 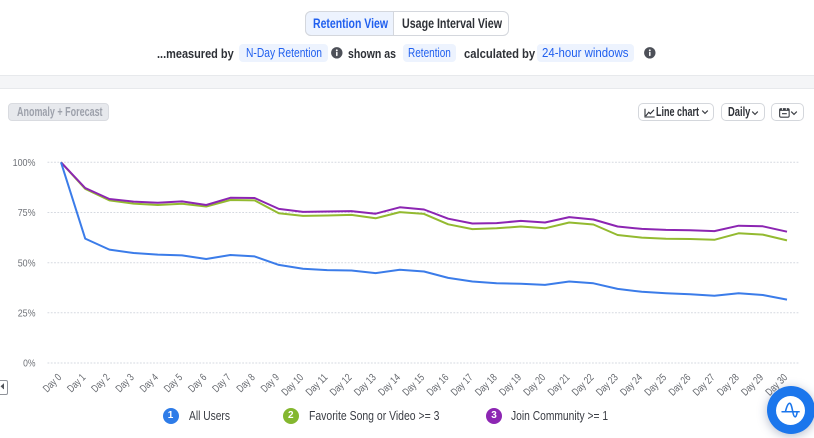 I want to click on svg-text: Day 8, so click(x=245, y=383).